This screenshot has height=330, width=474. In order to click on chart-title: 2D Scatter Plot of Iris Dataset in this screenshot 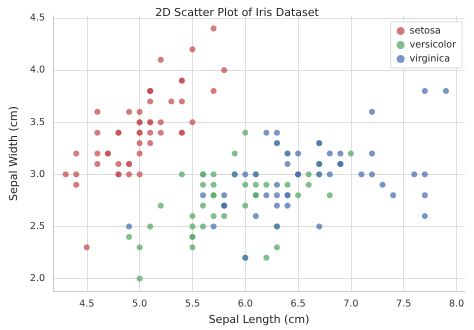, I will do `click(237, 12)`.